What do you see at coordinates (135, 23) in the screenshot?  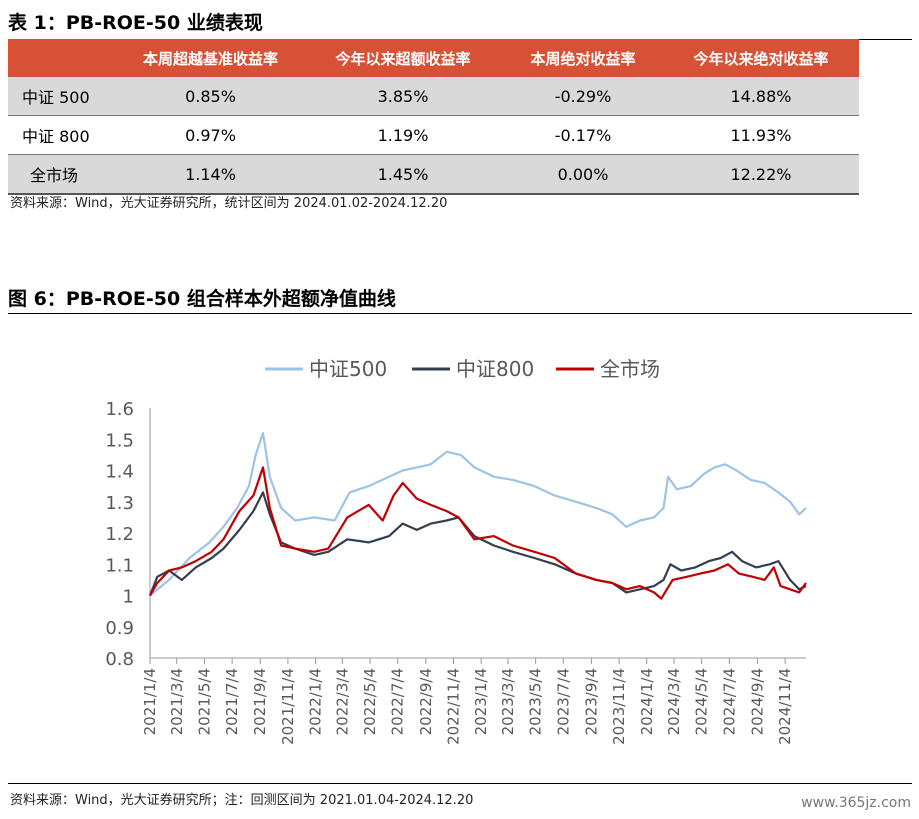 I see `table-title: 表 1：PB-ROE-50 业绩表现` at bounding box center [135, 23].